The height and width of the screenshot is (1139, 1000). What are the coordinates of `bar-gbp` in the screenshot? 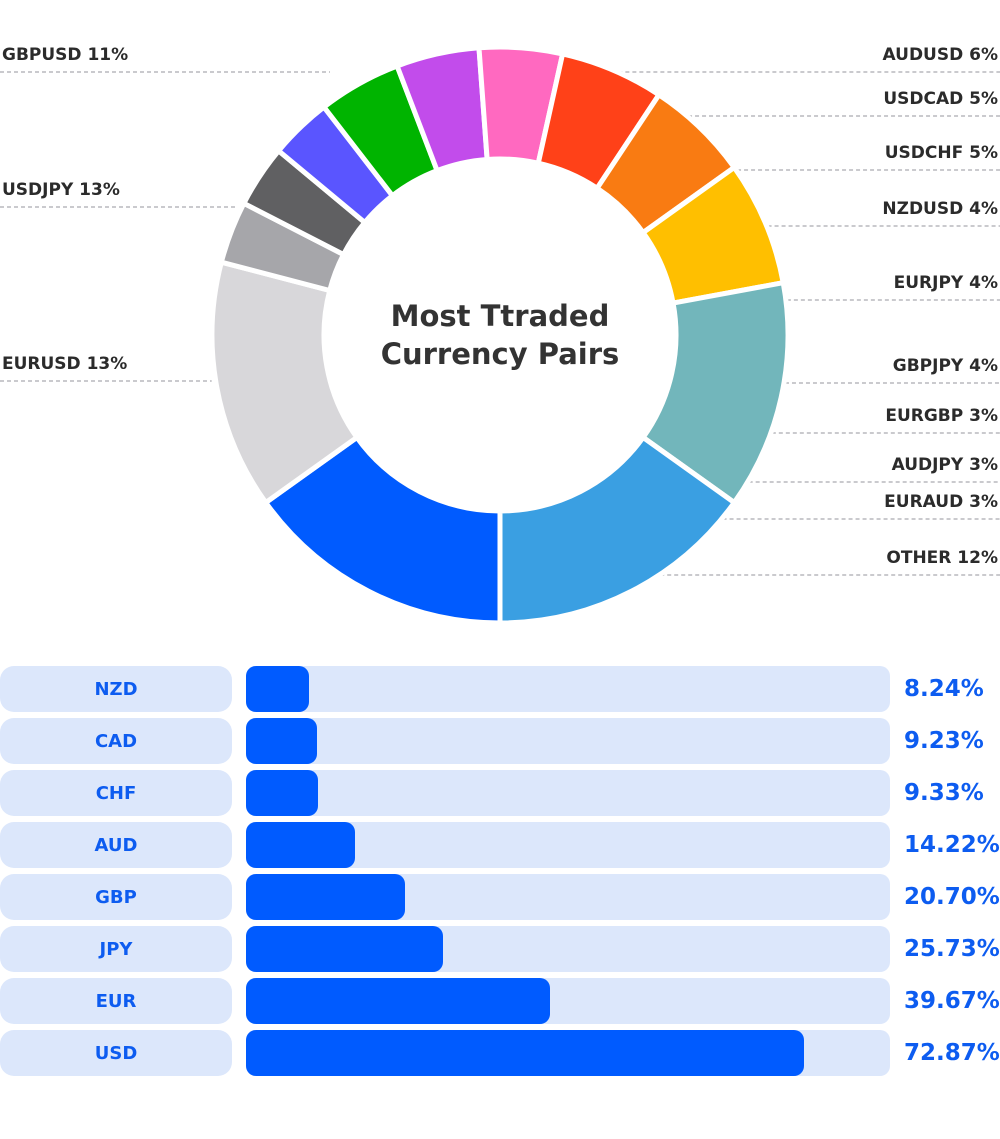 It's located at (325, 897).